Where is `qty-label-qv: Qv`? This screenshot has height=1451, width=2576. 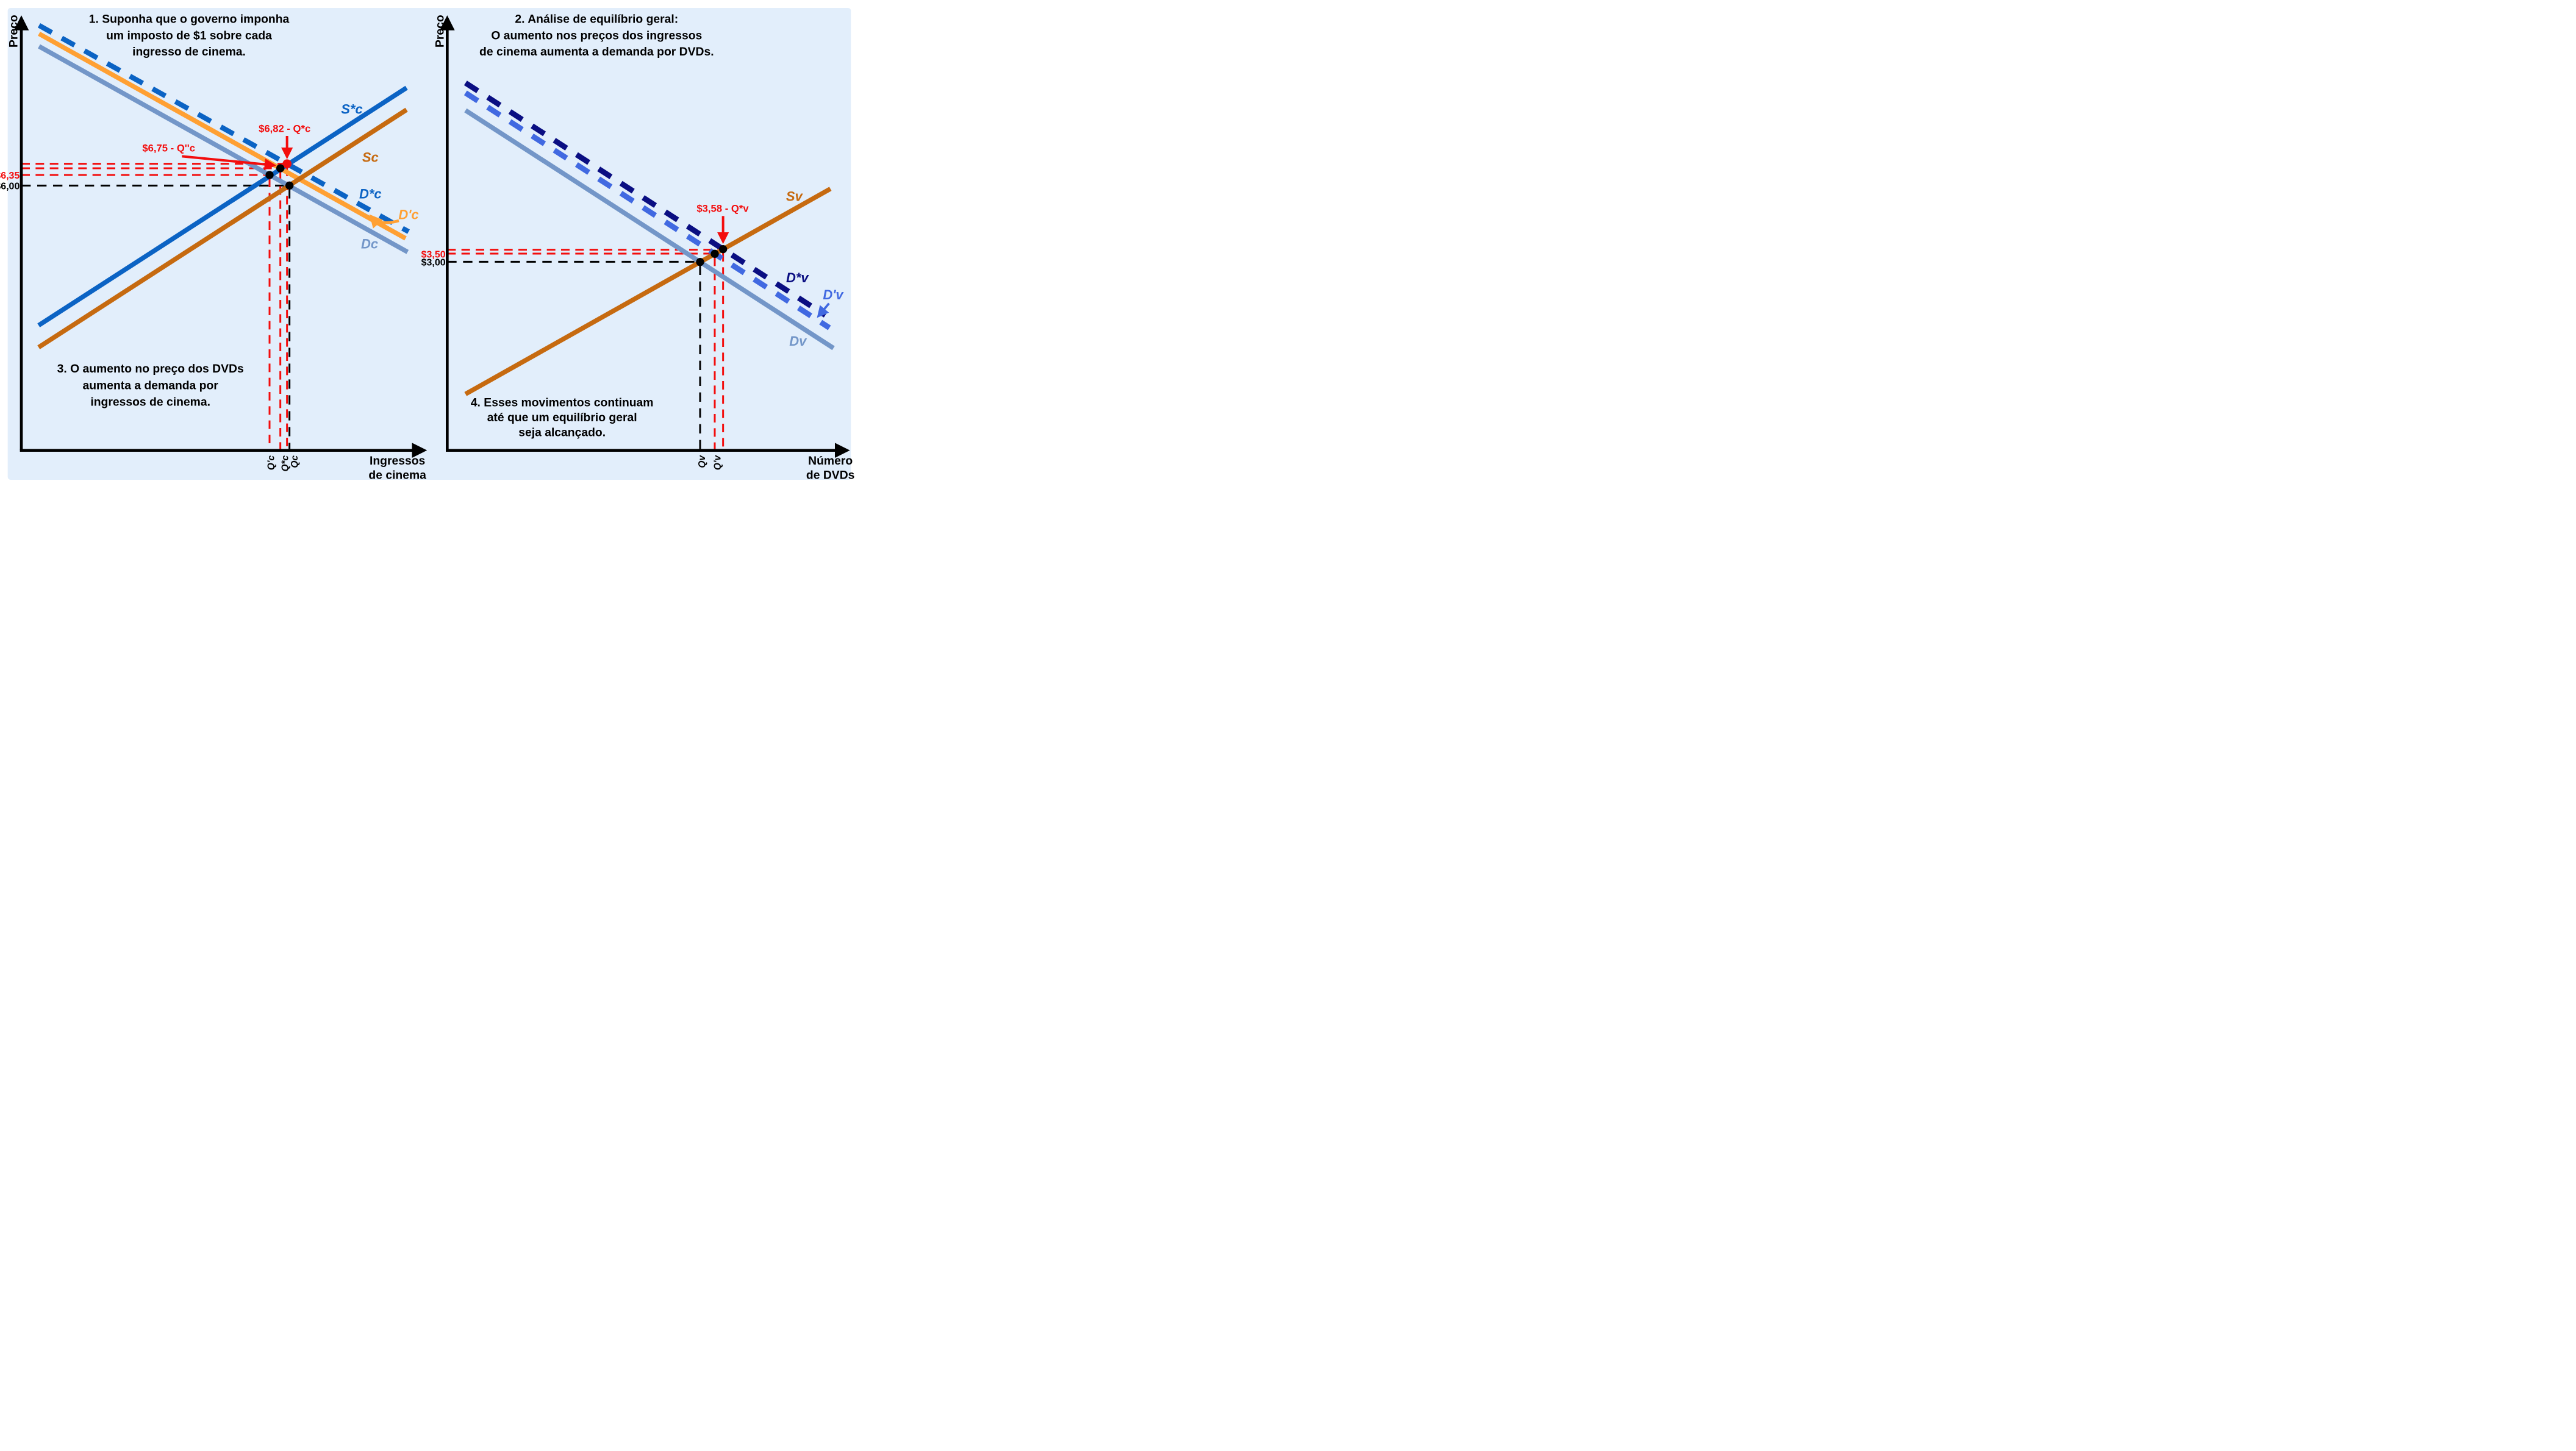
qty-label-qv: Qv is located at coordinates (702, 462).